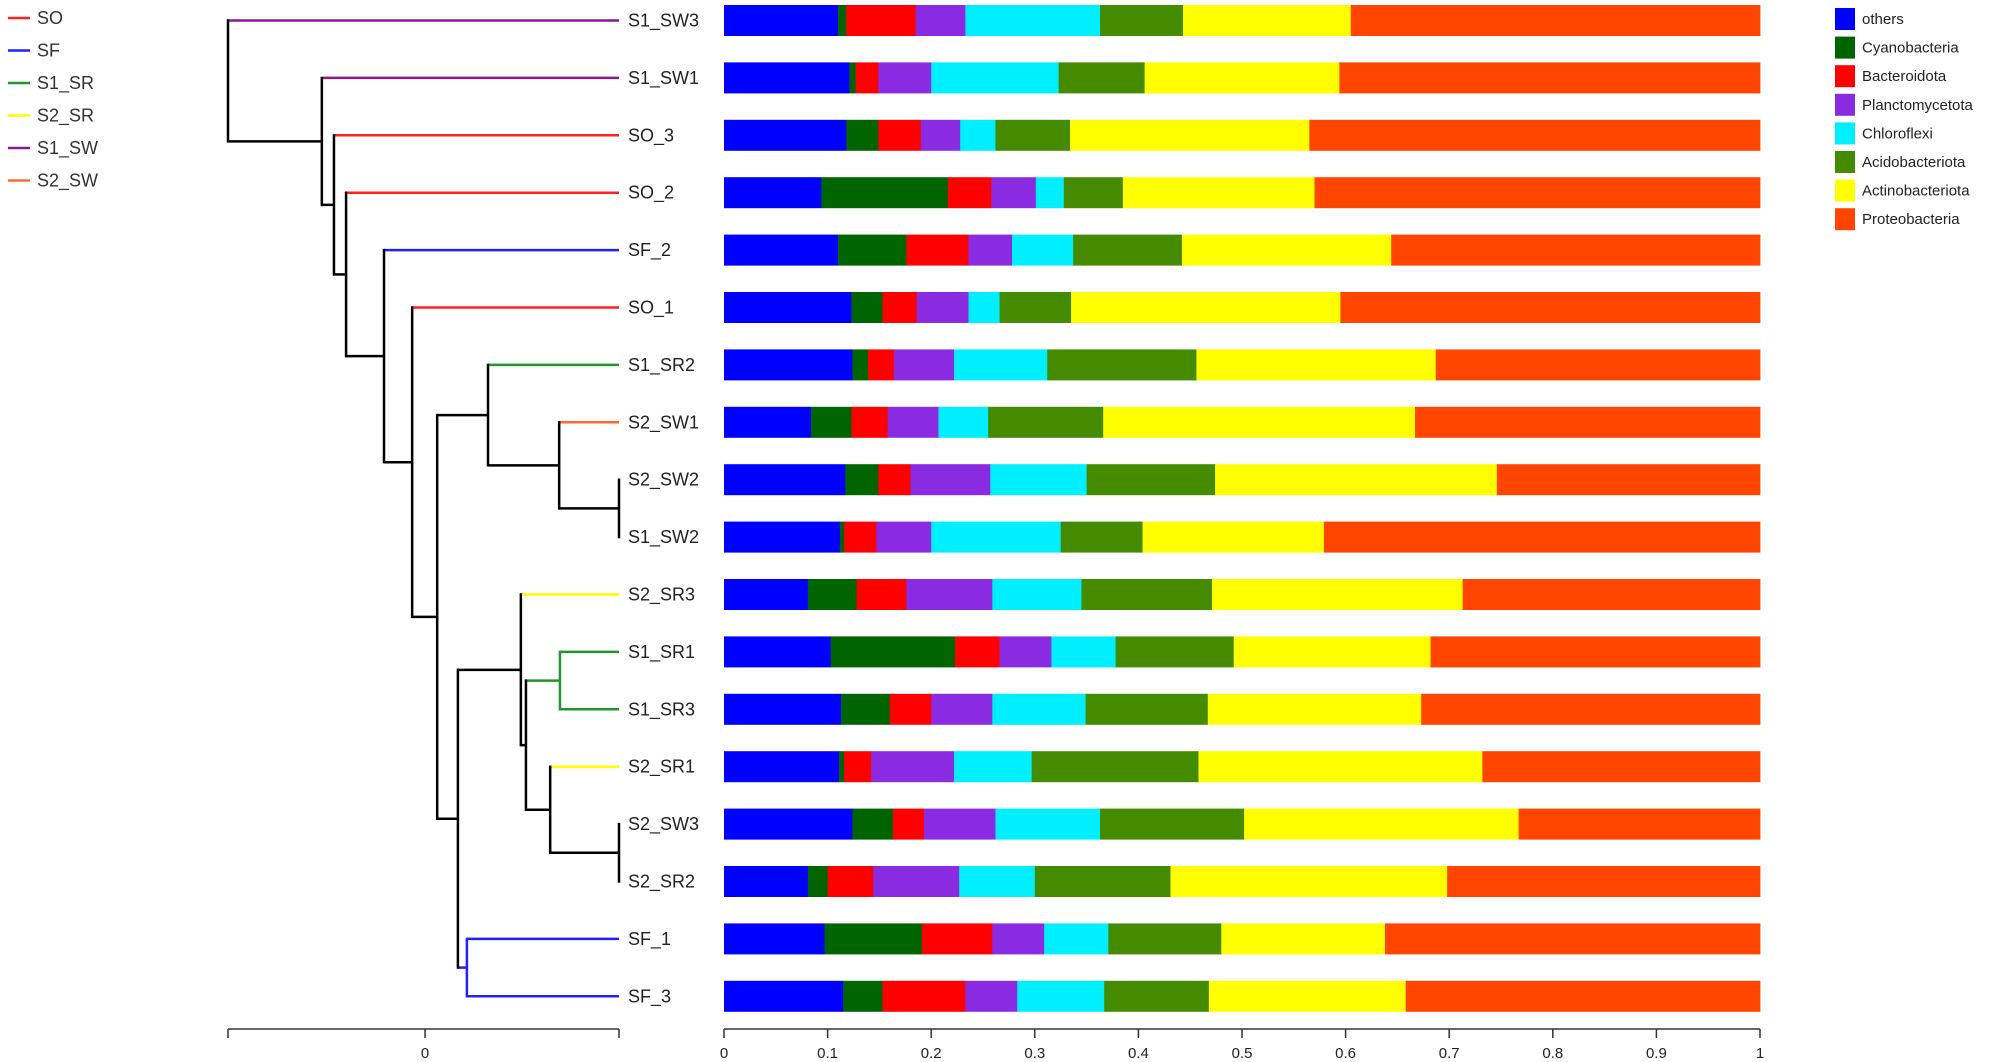 The width and height of the screenshot is (2000, 1062). Describe the element at coordinates (53, 100) in the screenshot. I see `group-legend: SO SF S1_SR S2_SR S1_SW S2_SW` at that location.